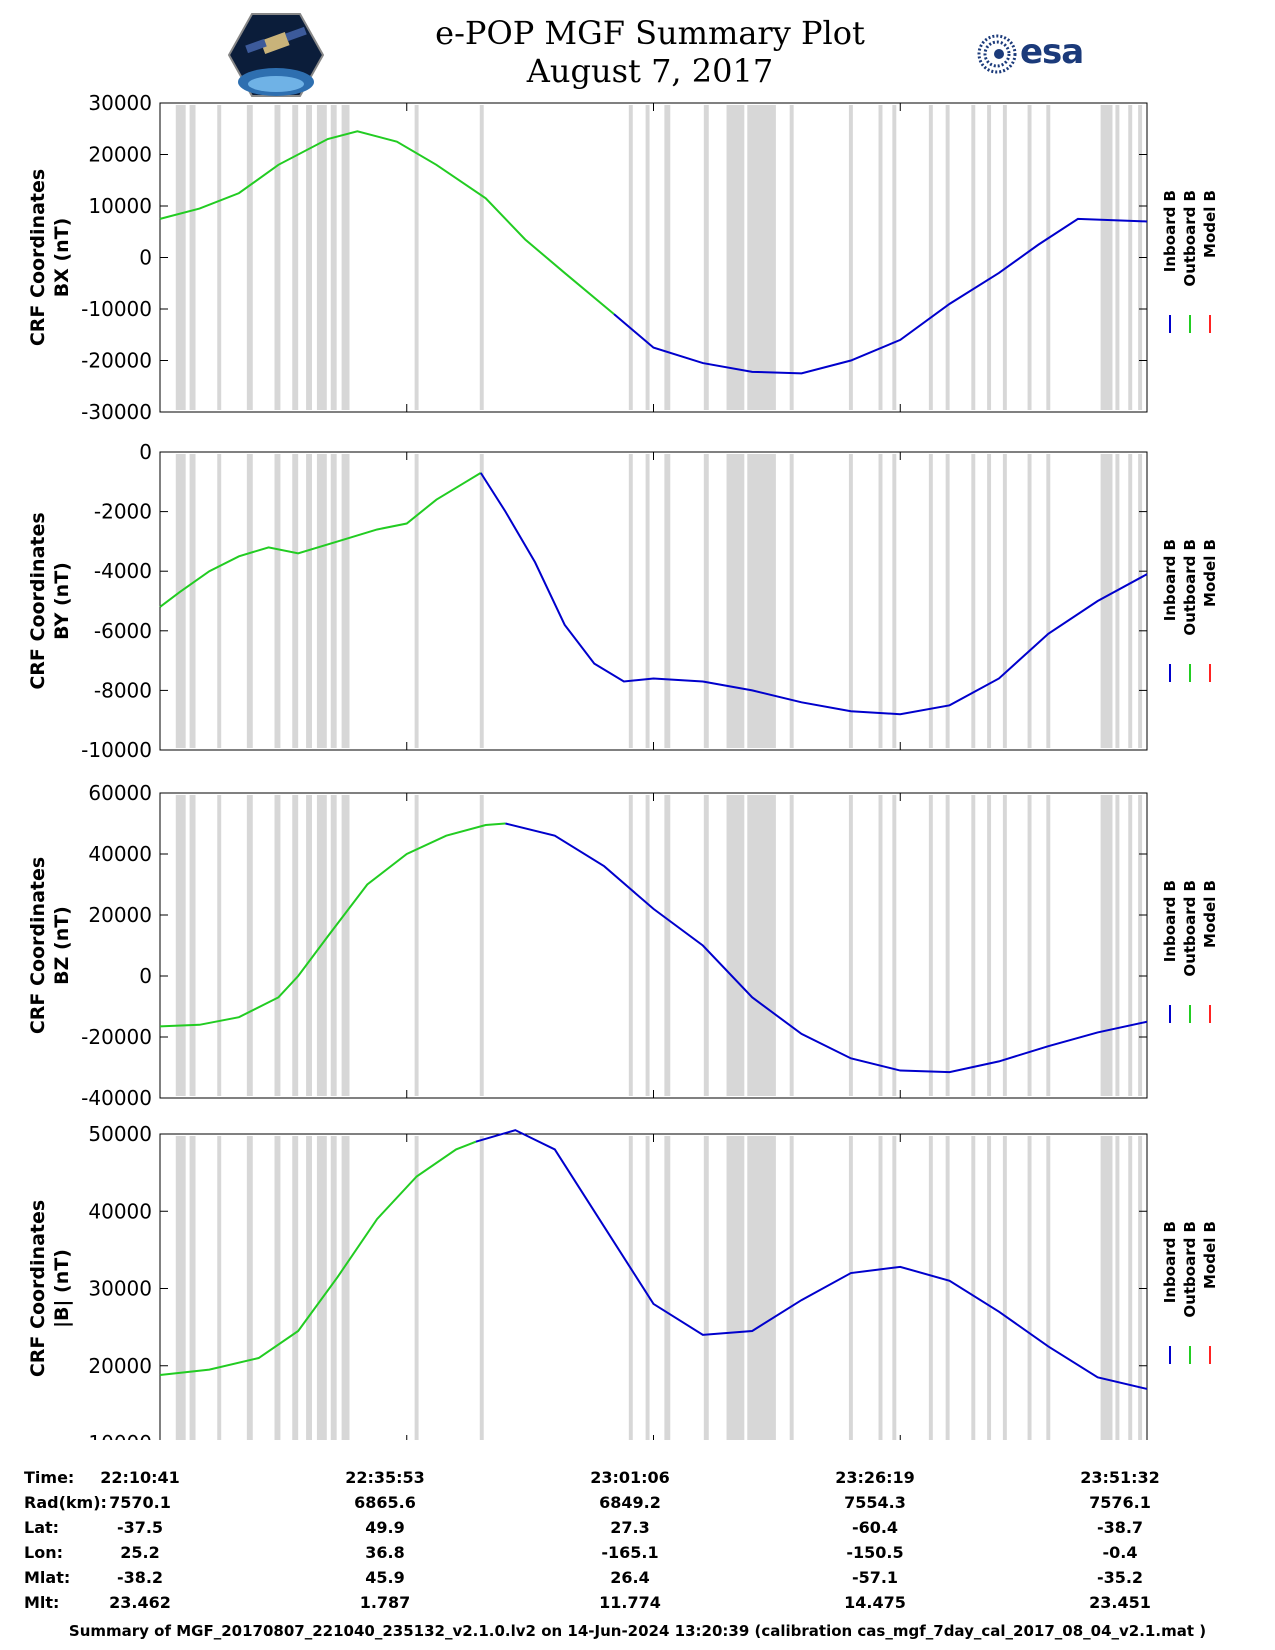 This screenshot has width=1275, height=1650. Describe the element at coordinates (1120, 1577) in the screenshot. I see `ephemeris-cell: -35.2` at that location.